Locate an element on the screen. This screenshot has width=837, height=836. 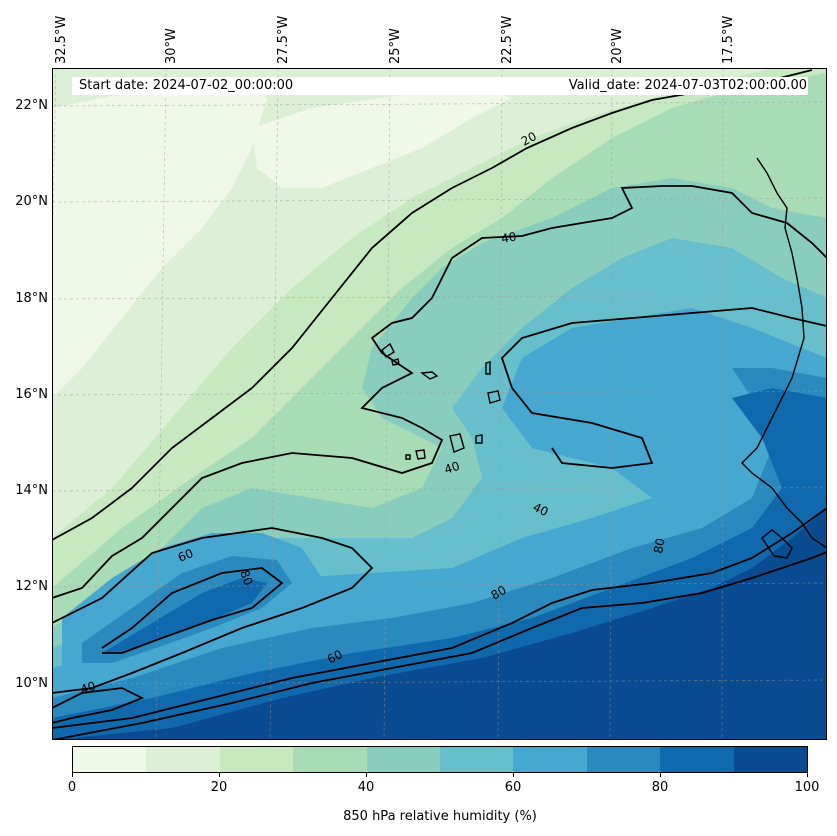
lat-label-22n: 22°N is located at coordinates (31, 105).